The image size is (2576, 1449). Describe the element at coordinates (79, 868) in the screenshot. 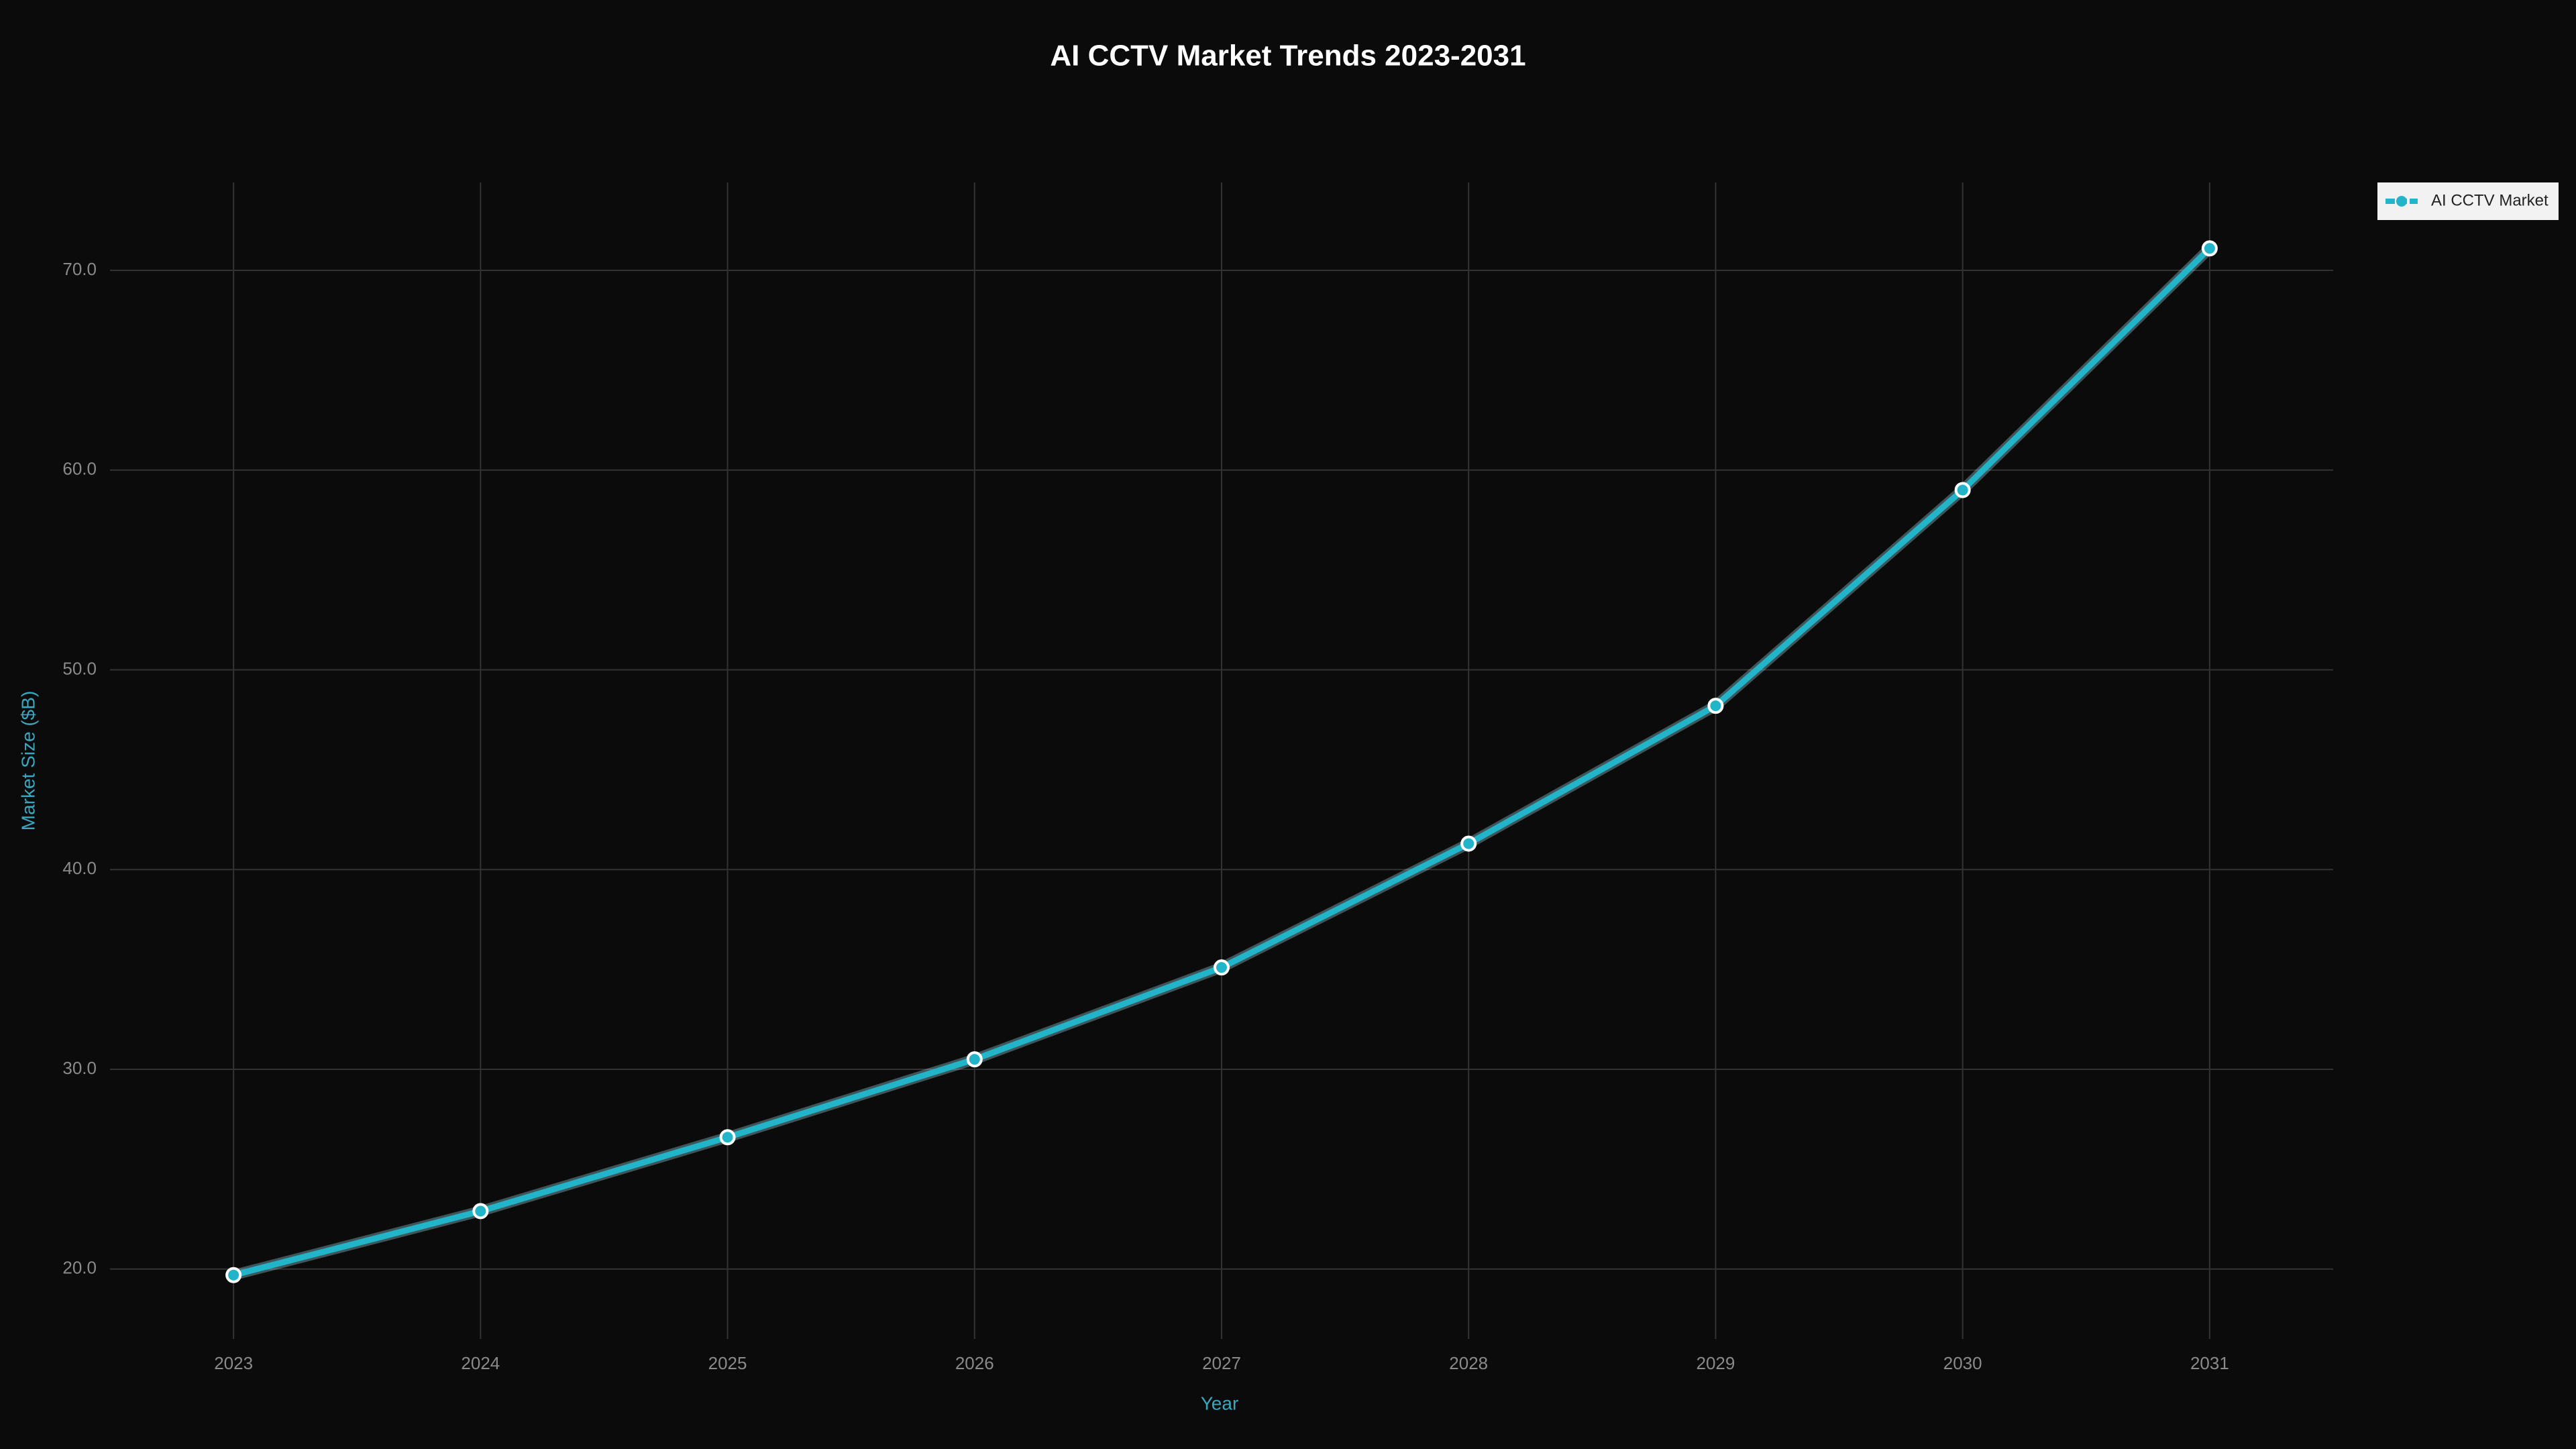

I see `y-tick-label: 40.0` at that location.